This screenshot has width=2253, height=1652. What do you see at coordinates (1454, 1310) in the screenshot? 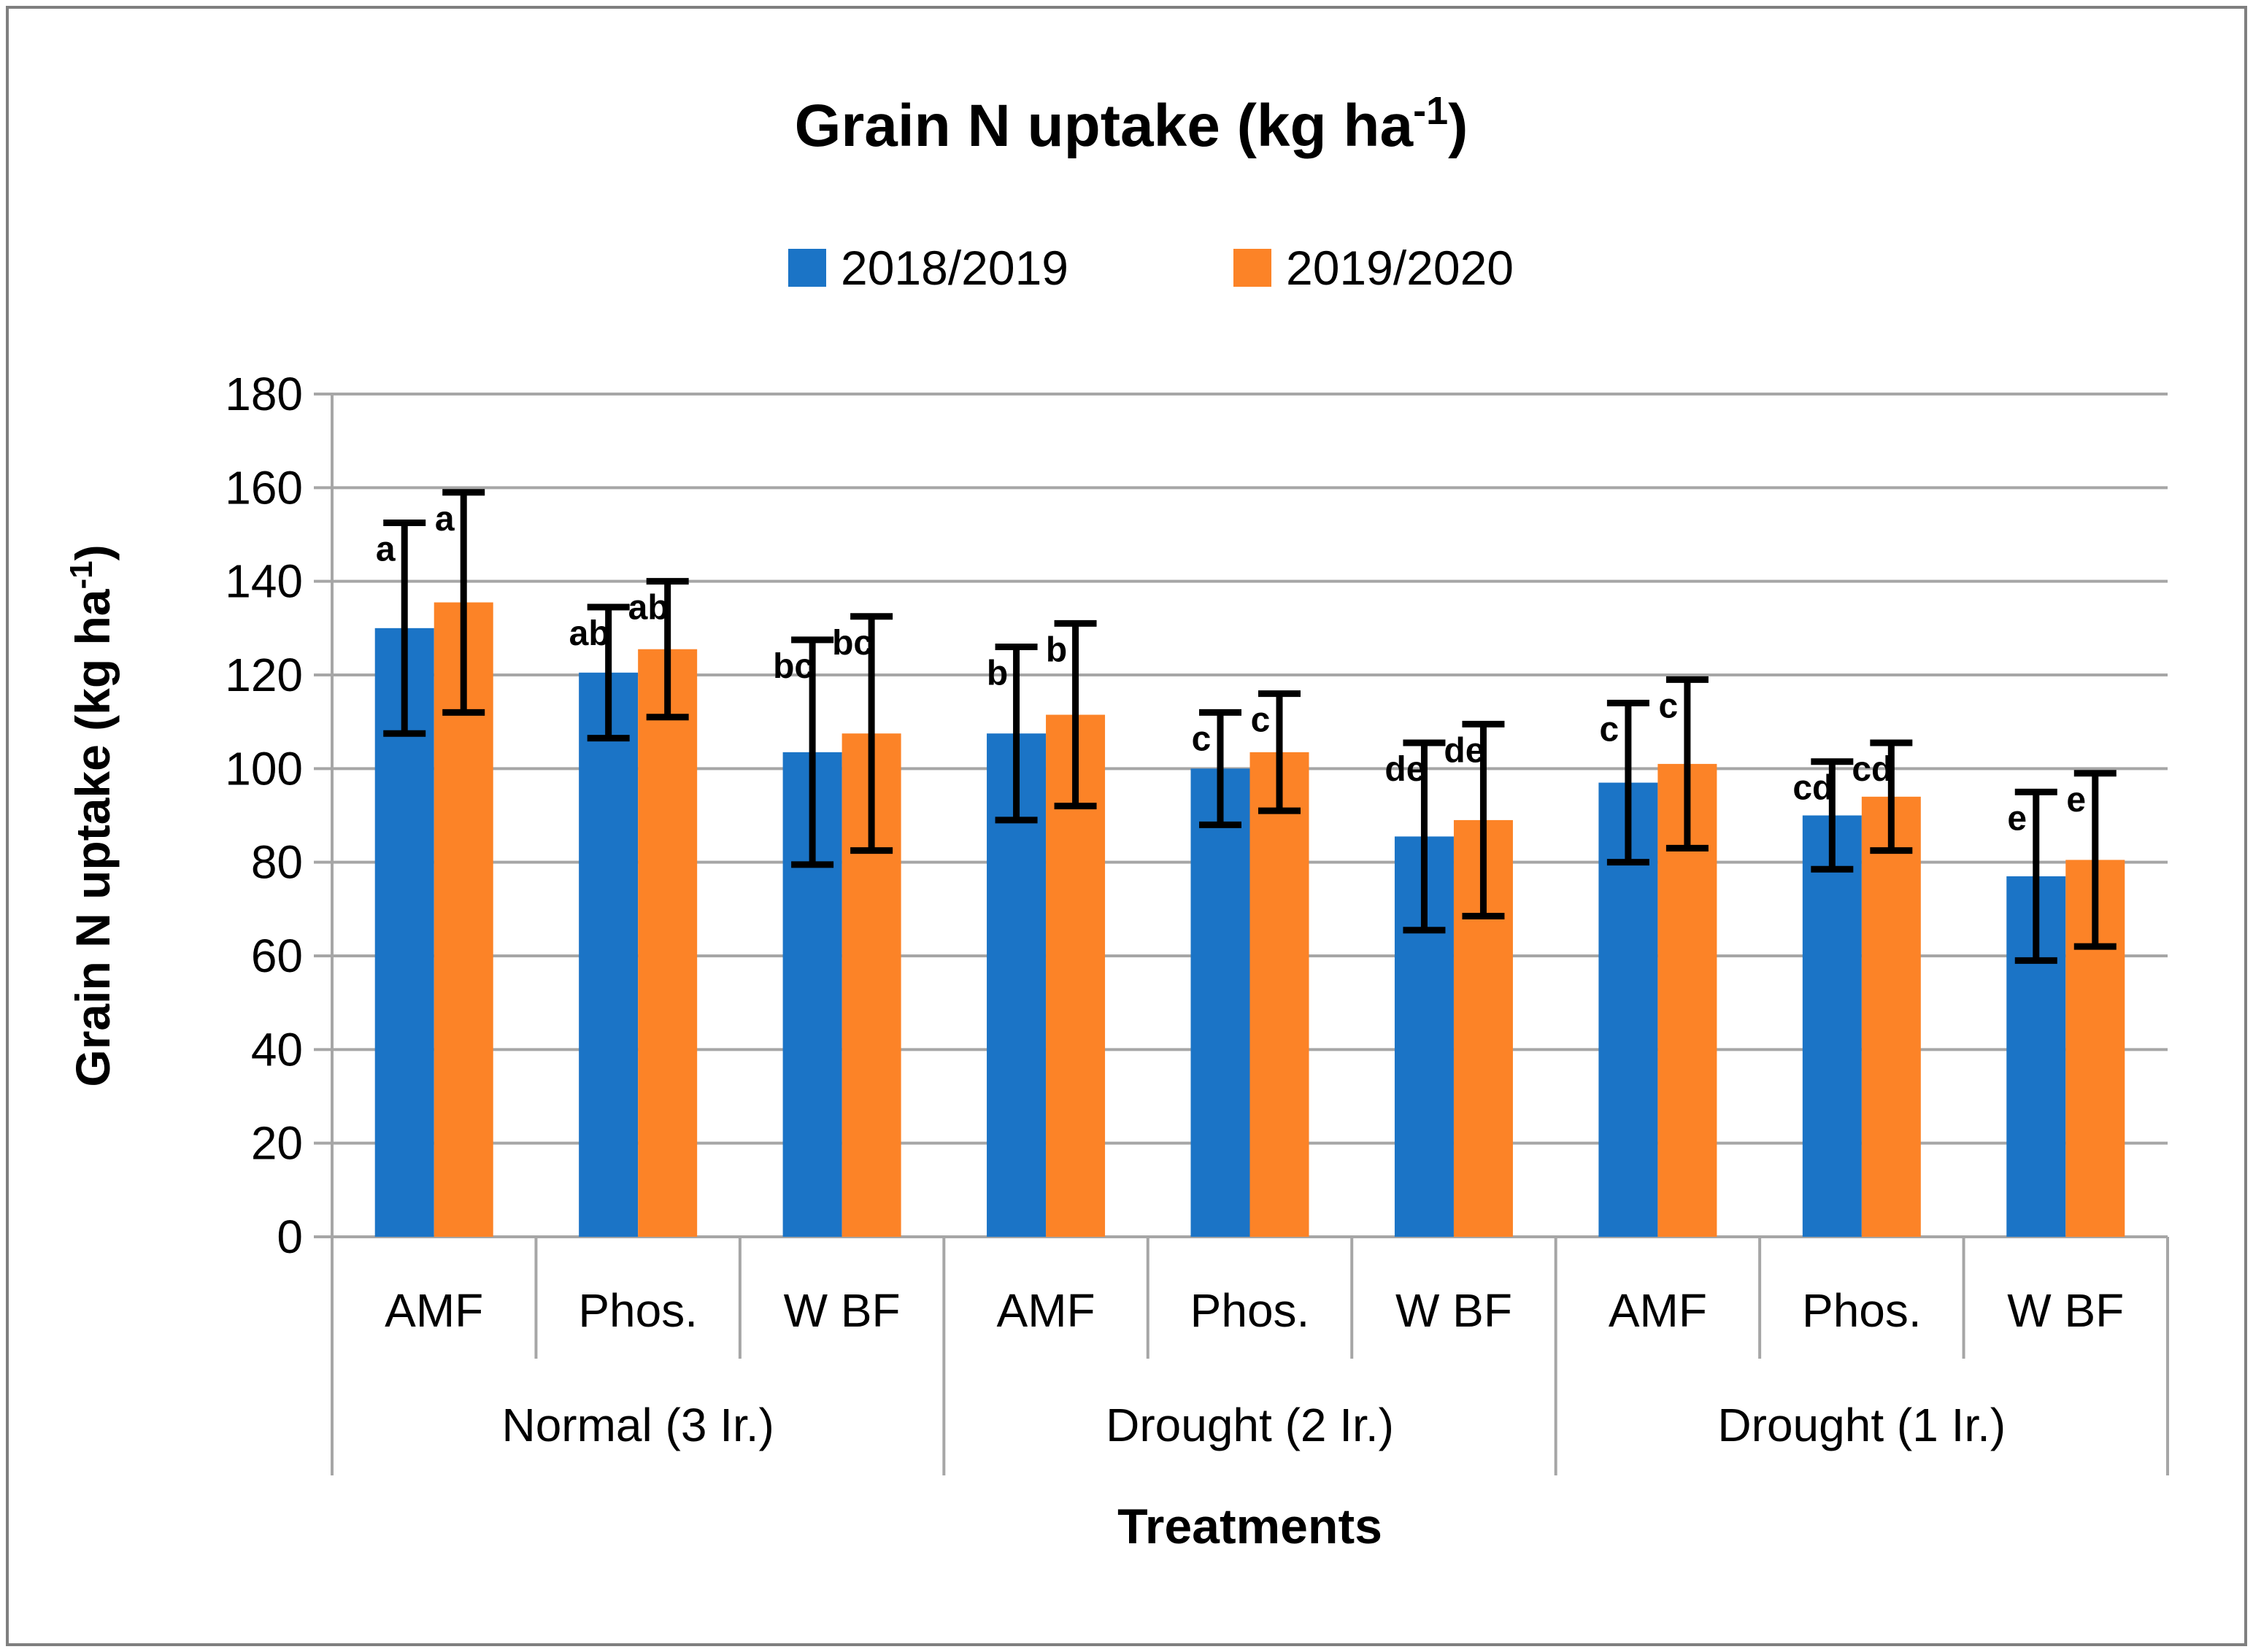
I see `category-label-6: W BF` at bounding box center [1454, 1310].